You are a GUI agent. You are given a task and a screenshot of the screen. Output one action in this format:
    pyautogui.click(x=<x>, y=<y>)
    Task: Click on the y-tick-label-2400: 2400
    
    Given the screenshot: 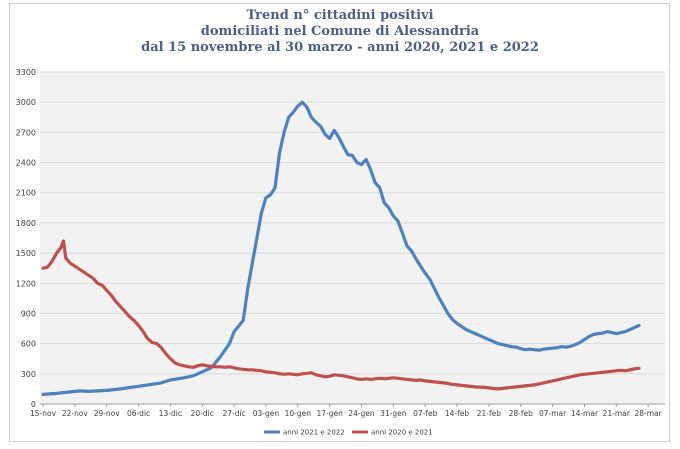 What is the action you would take?
    pyautogui.click(x=26, y=163)
    